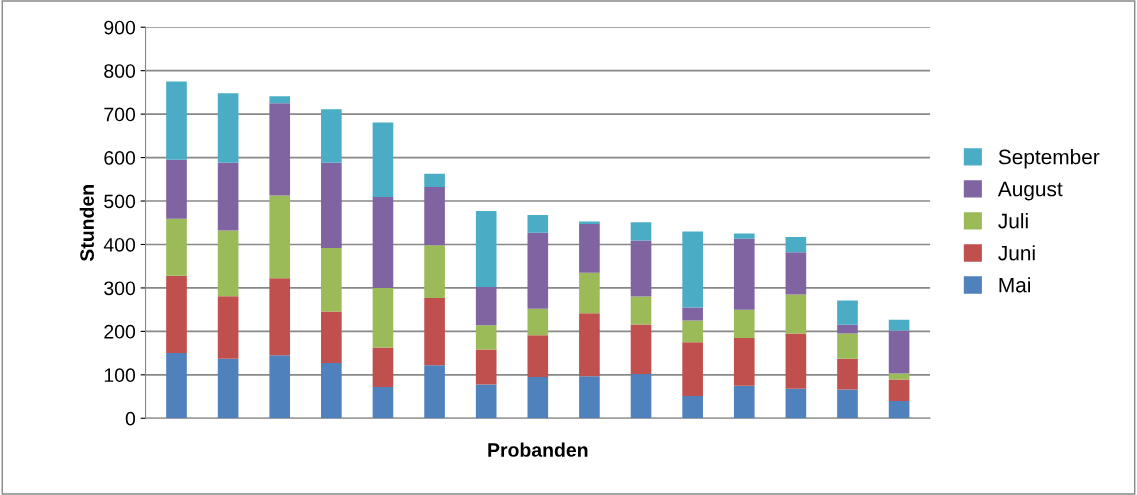 This screenshot has height=495, width=1137. I want to click on y-tick-label: 300, so click(120, 288).